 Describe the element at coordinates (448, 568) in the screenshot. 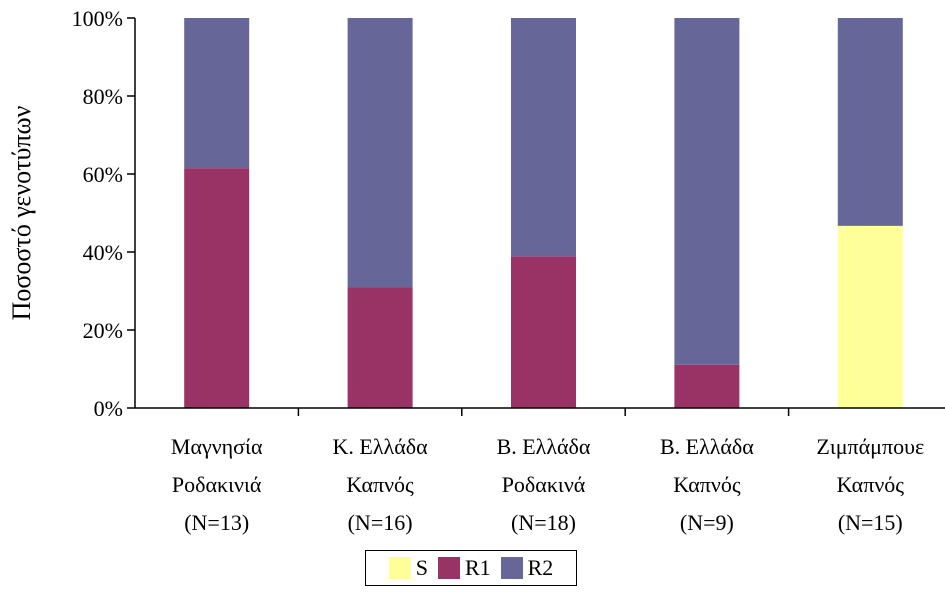

I see `legend-swatch-r1` at that location.